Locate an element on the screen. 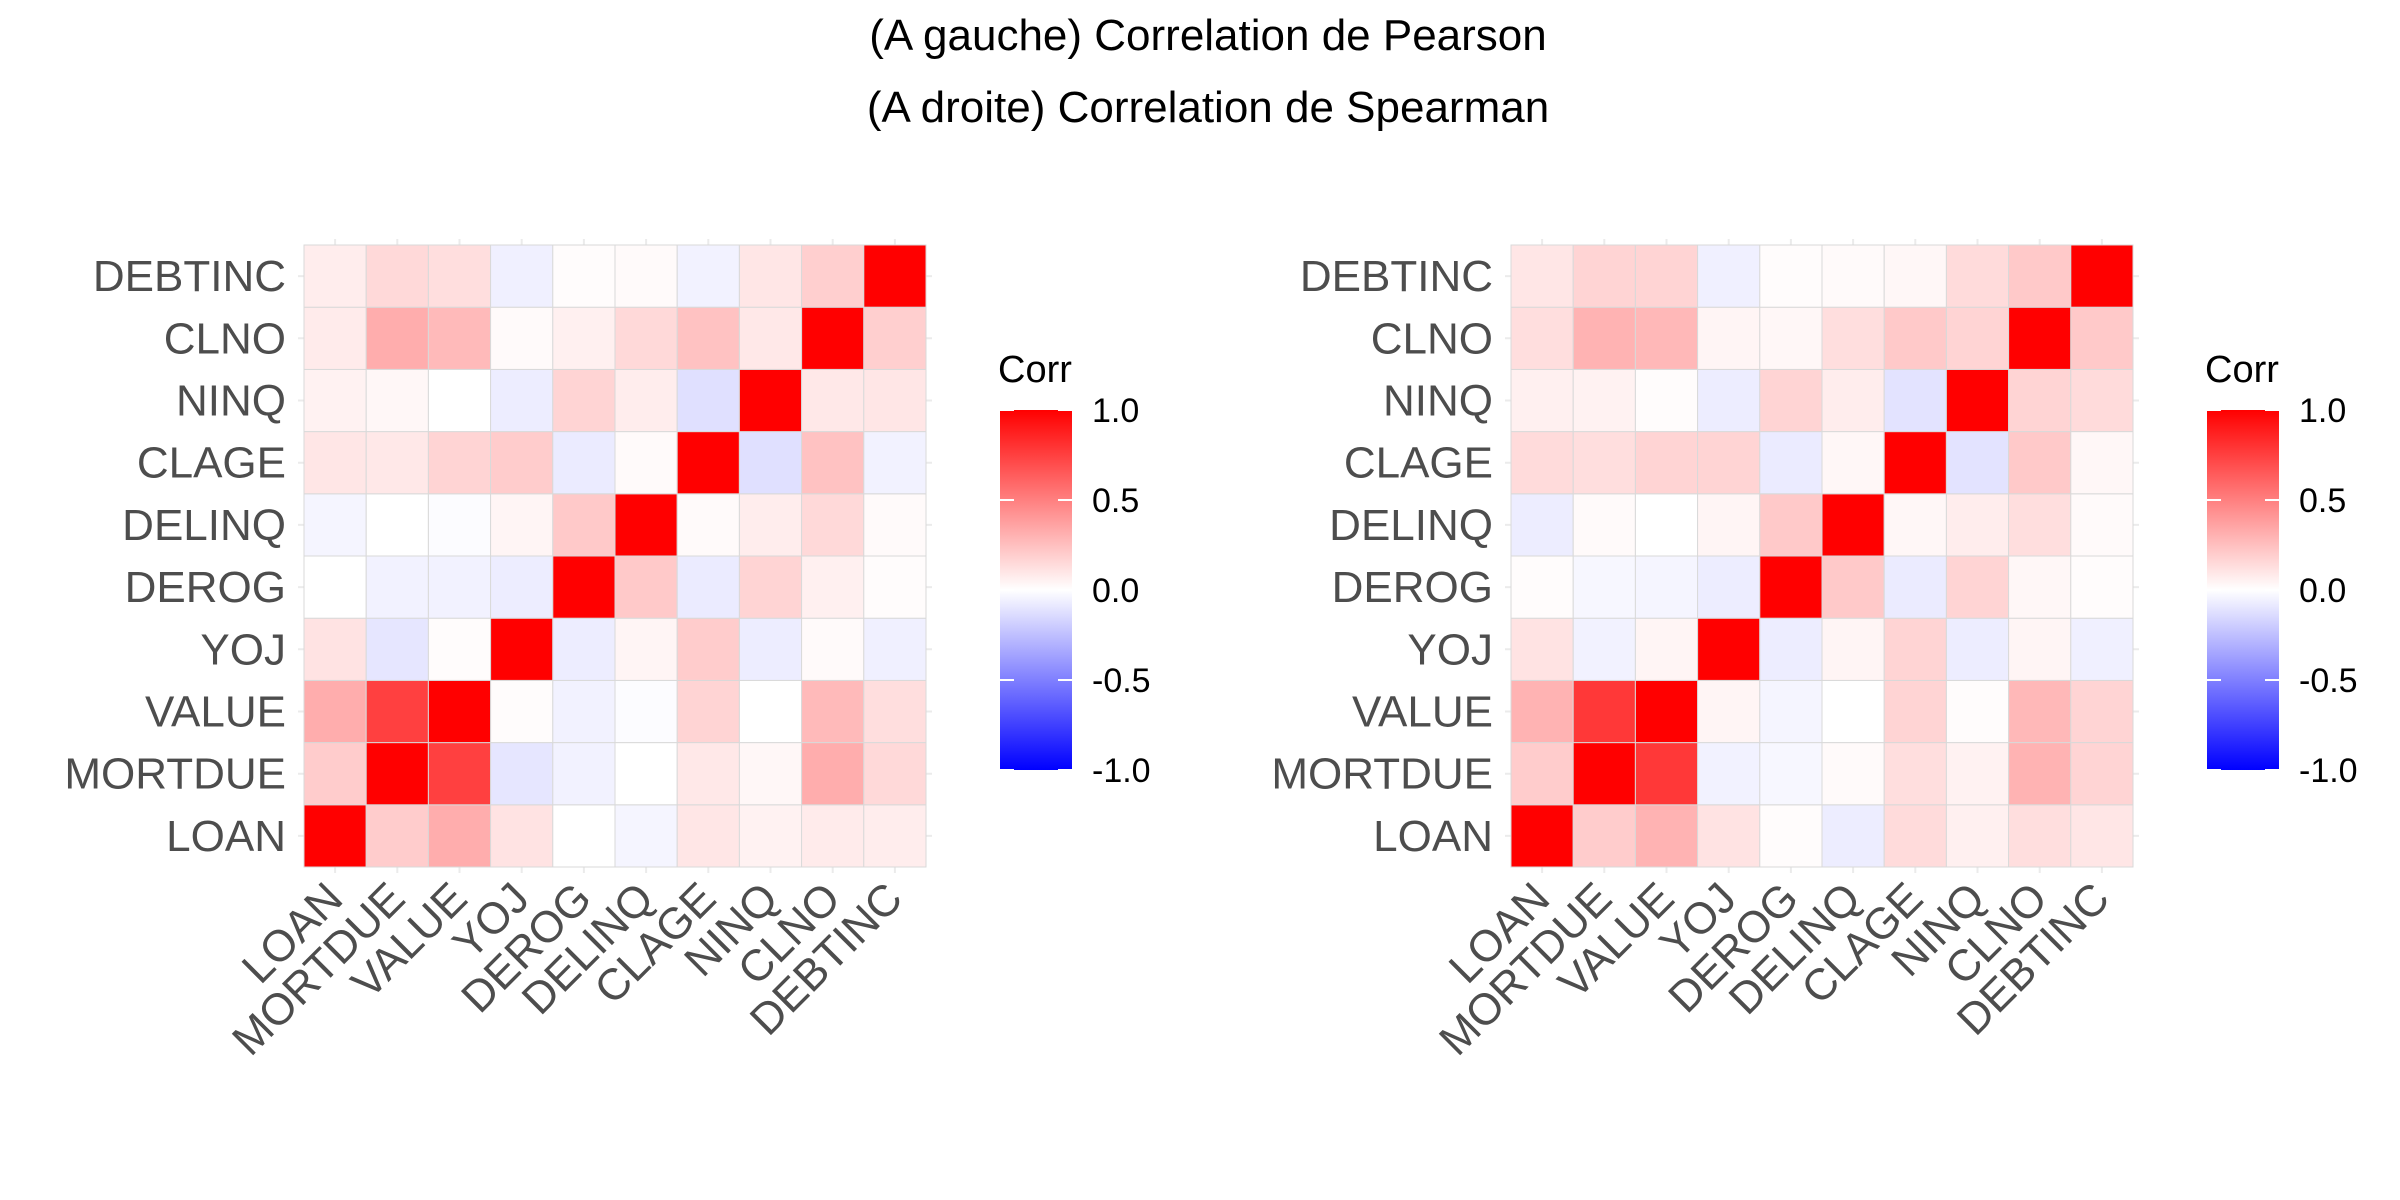  cell-loan-clage: LOAN / CLAGE: 0.1 is located at coordinates (708, 836).